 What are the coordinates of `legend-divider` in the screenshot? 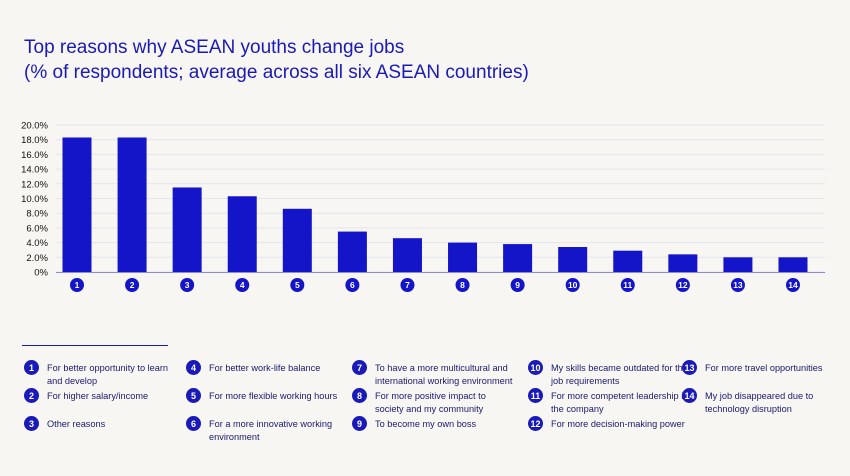 It's located at (95, 345).